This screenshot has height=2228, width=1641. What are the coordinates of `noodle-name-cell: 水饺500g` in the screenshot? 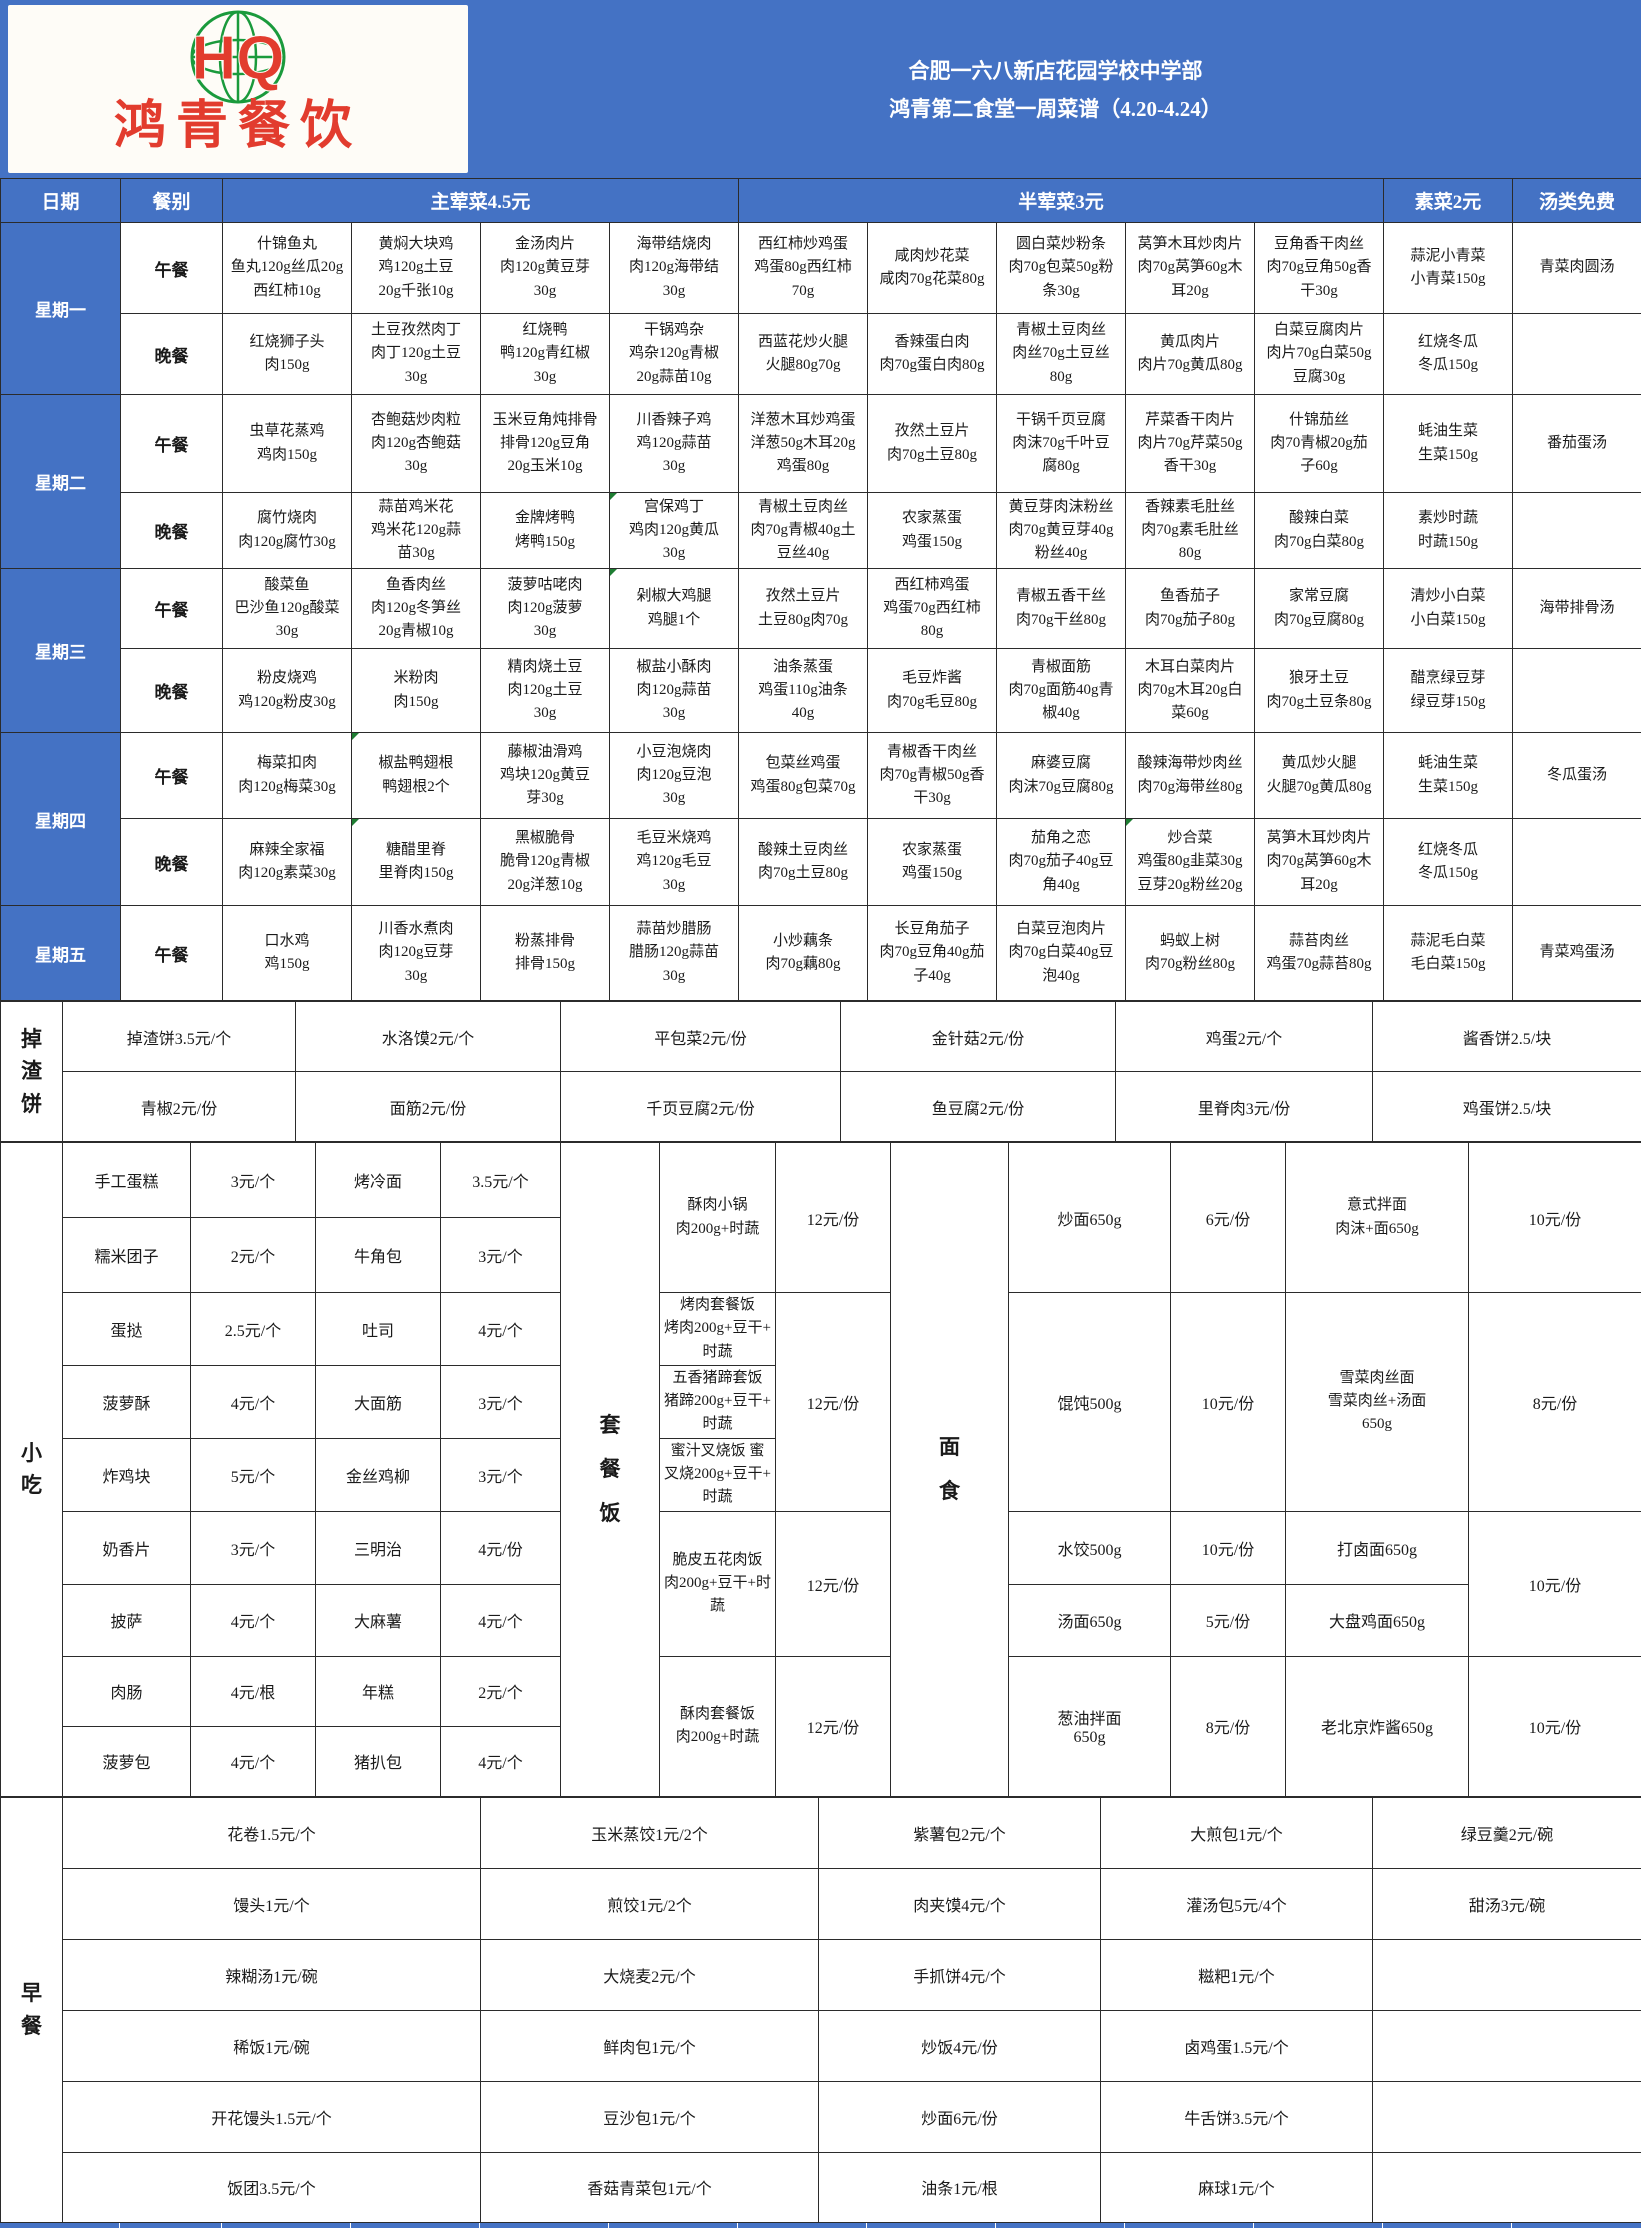 It's located at (1089, 1547).